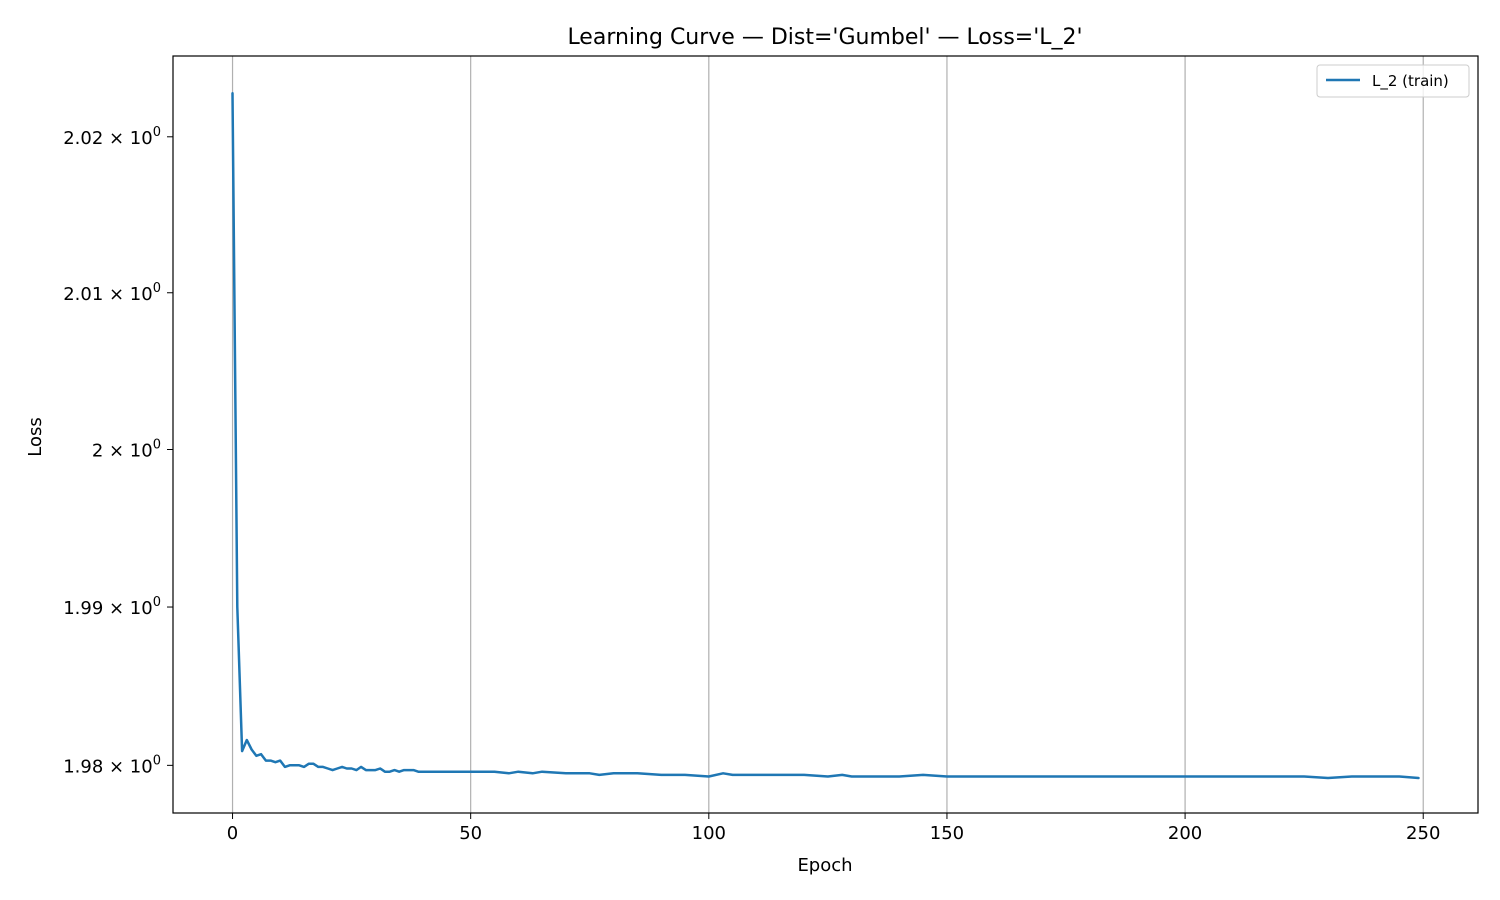  What do you see at coordinates (112, 765) in the screenshot?
I see `y-tick-label: 1.98 × 100` at bounding box center [112, 765].